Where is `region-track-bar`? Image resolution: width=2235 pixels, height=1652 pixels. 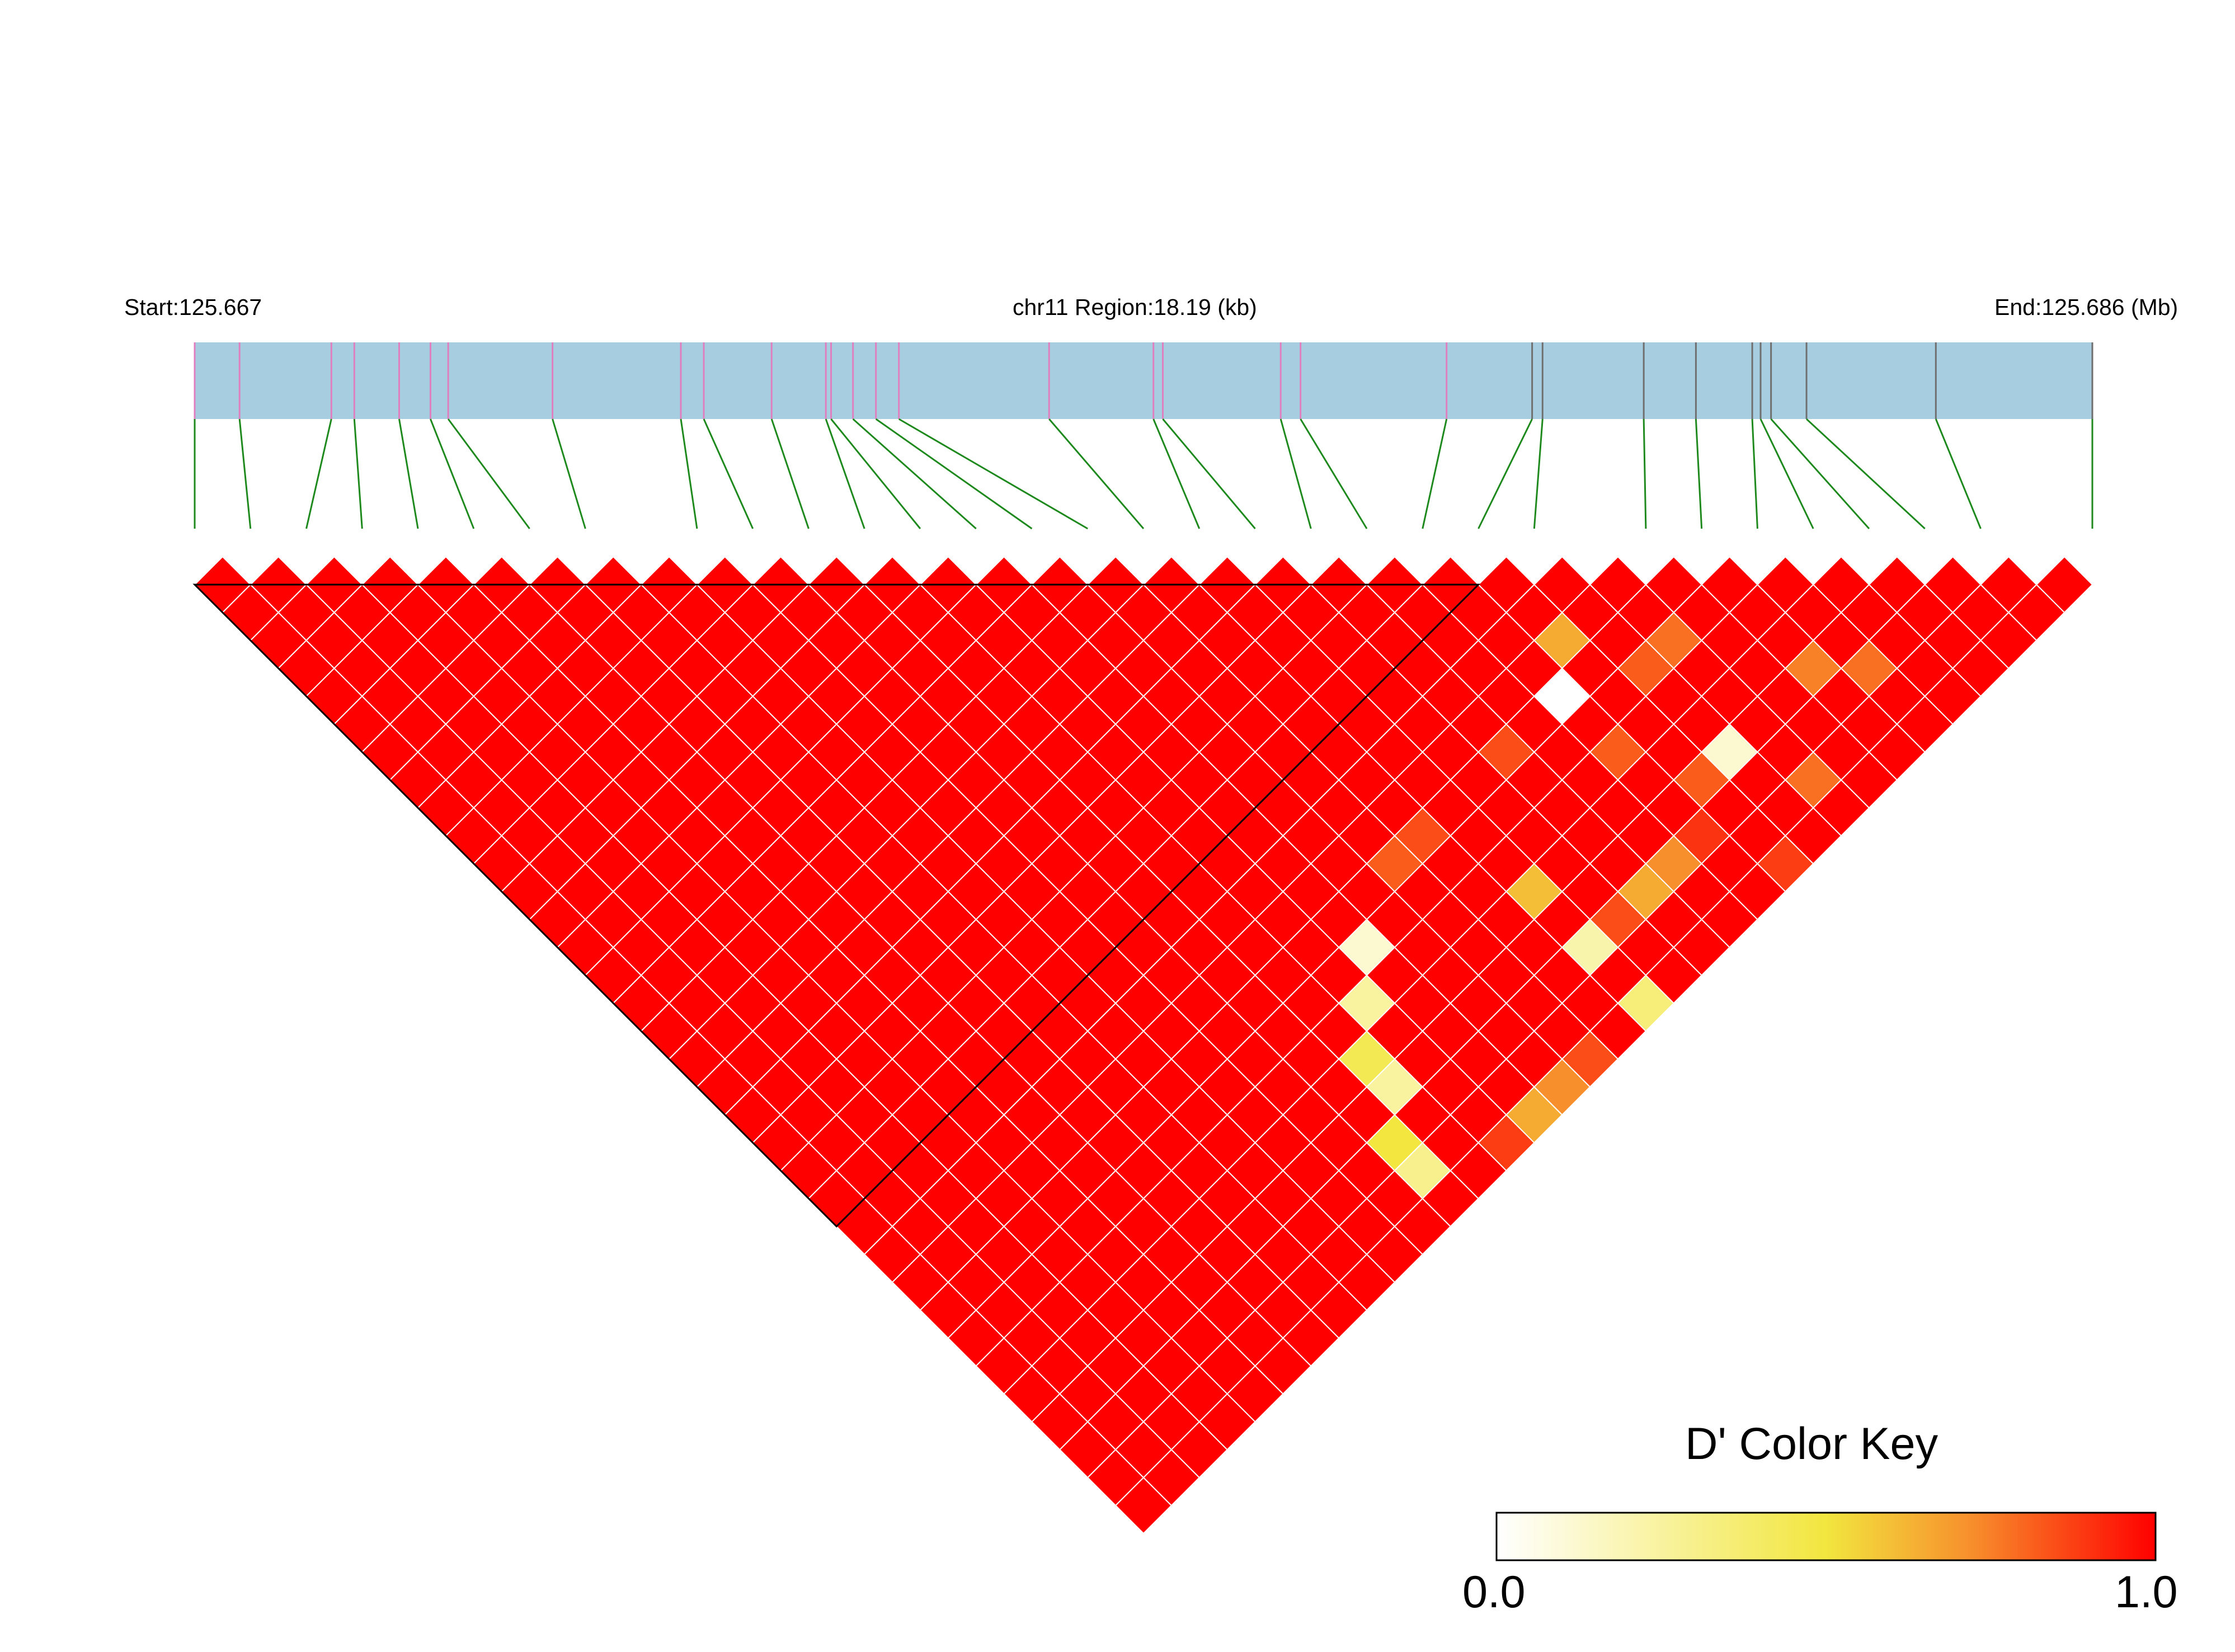 region-track-bar is located at coordinates (1143, 381).